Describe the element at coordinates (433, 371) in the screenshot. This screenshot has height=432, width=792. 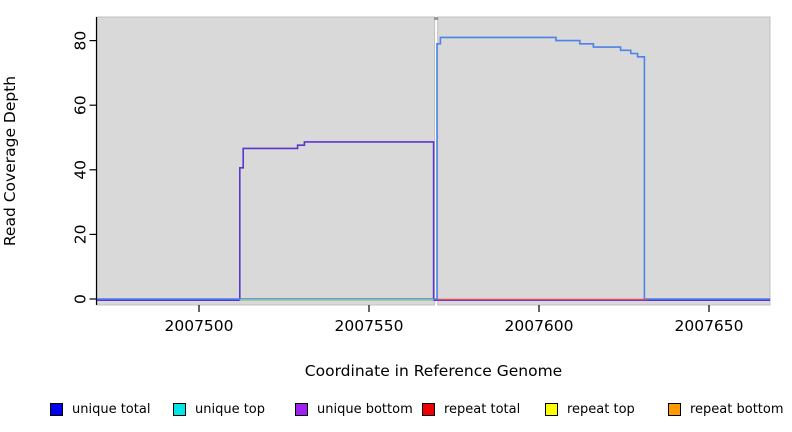
I see `x-axis-title: Coordinate in Reference Genome` at that location.